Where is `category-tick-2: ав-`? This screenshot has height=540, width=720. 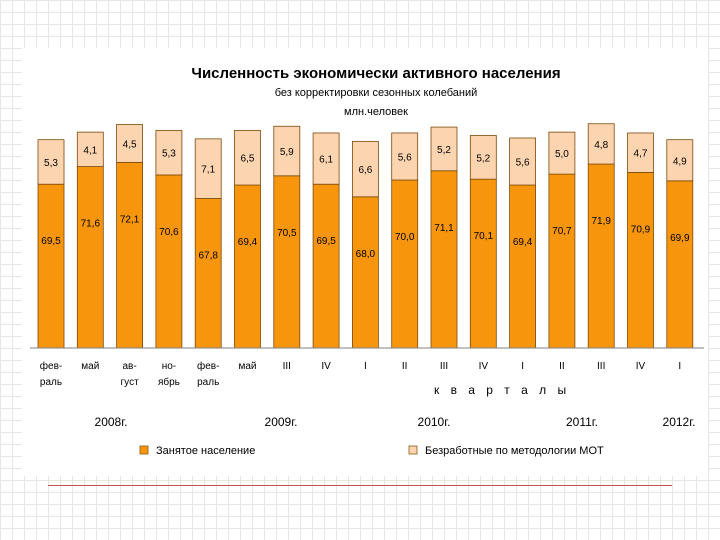 category-tick-2: ав- is located at coordinates (129, 366).